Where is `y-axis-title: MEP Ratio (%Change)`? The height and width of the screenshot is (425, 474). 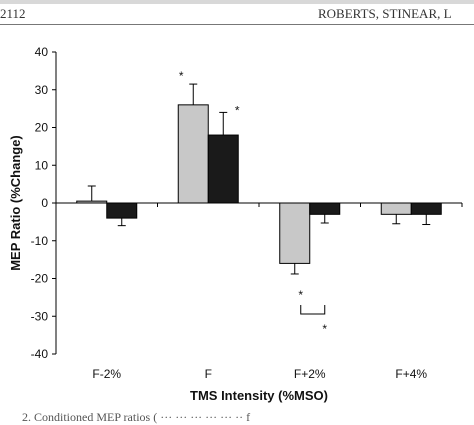 y-axis-title: MEP Ratio (%Change) is located at coordinates (15, 203).